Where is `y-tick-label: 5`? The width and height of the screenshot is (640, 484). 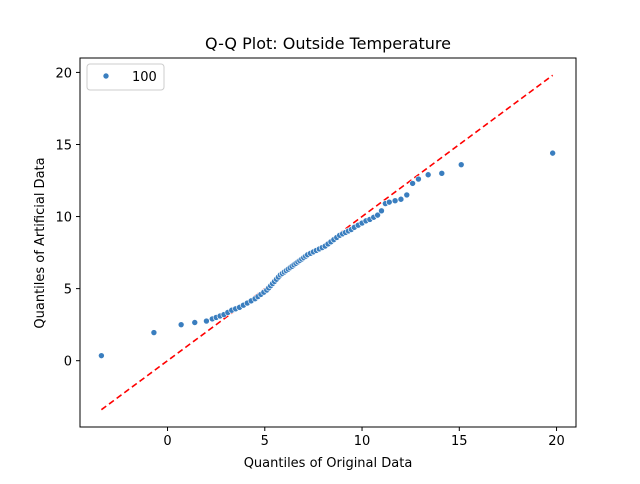
y-tick-label: 5 is located at coordinates (68, 290).